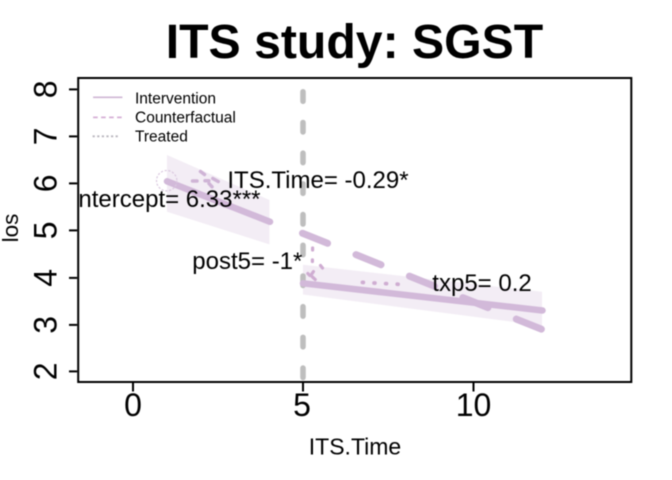 Image resolution: width=672 pixels, height=480 pixels. What do you see at coordinates (317, 180) in the screenshot?
I see `svg-text: ITS.Time= -0.29*` at bounding box center [317, 180].